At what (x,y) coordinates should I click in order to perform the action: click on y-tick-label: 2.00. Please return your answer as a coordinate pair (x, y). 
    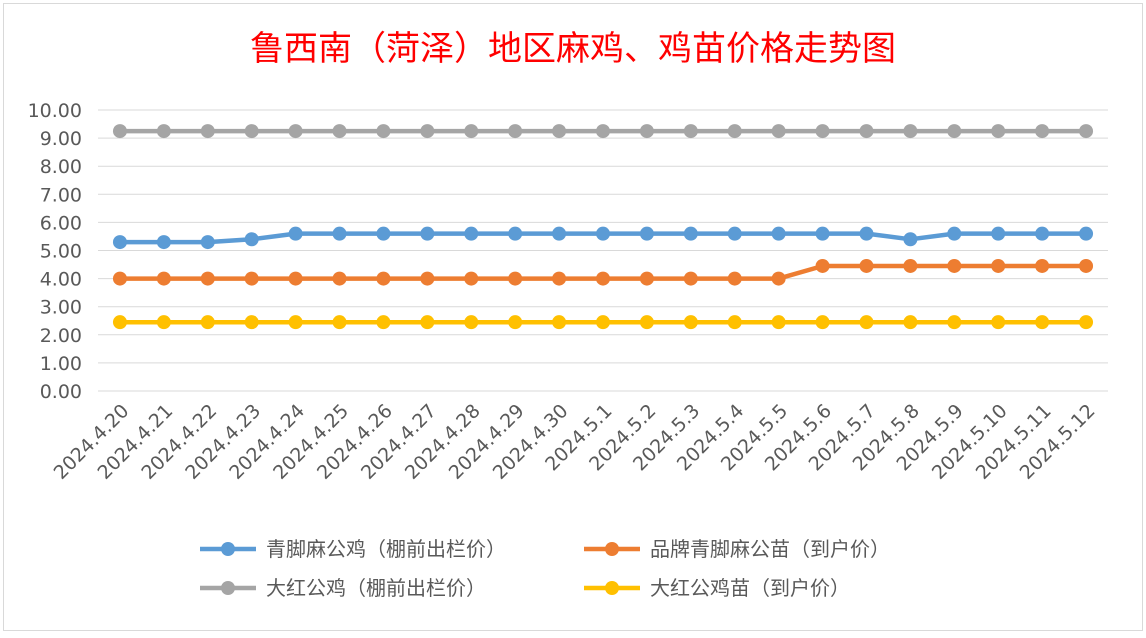
    Looking at the image, I should click on (61, 336).